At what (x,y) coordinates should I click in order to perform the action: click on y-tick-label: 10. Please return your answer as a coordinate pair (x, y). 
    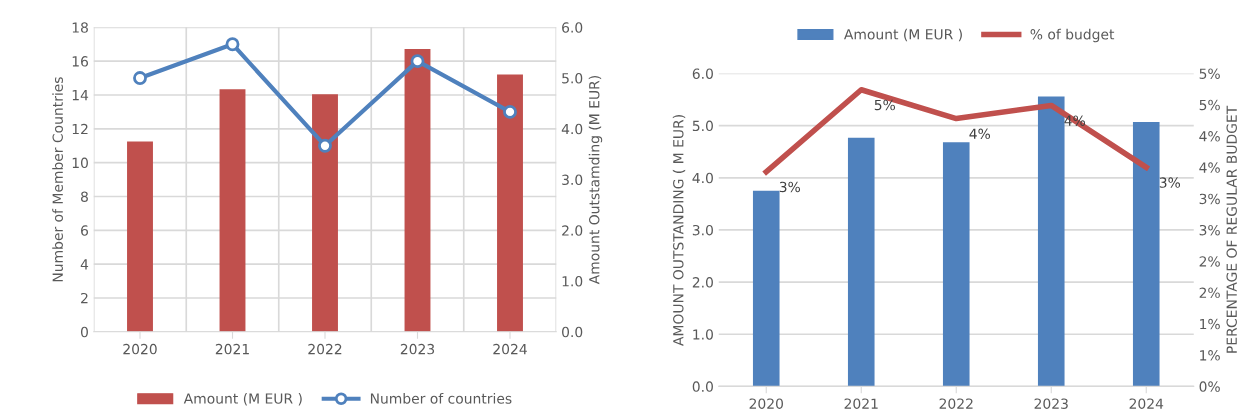
    Looking at the image, I should click on (80, 163).